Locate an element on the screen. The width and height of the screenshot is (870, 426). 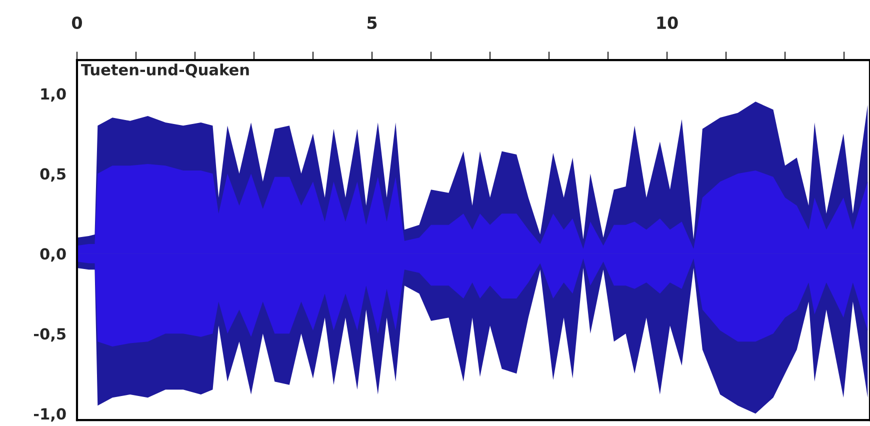
y-tick-label: -1,0 is located at coordinates (50, 415).